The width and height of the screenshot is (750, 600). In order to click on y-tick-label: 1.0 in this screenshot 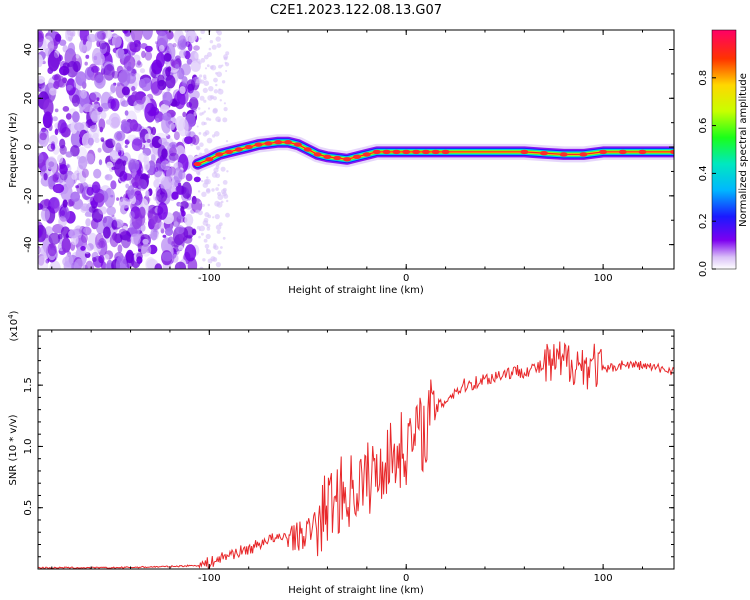, I will do `click(28, 446)`.